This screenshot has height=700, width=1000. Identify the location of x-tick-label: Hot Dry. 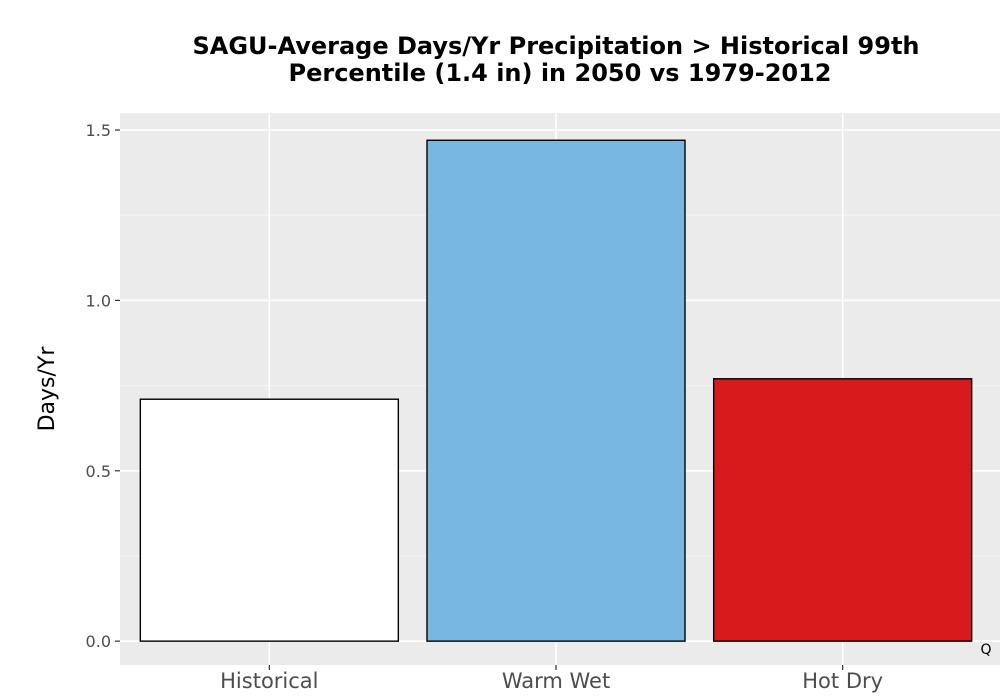
(842, 681).